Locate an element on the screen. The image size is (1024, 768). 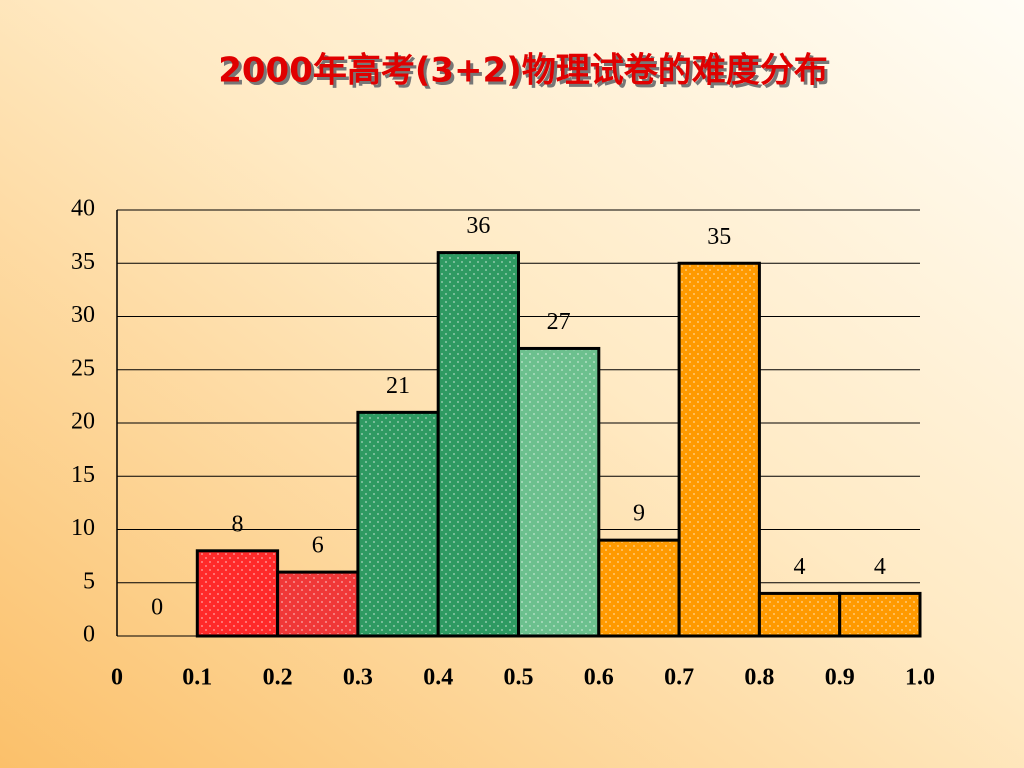
value-label: 9 is located at coordinates (639, 514).